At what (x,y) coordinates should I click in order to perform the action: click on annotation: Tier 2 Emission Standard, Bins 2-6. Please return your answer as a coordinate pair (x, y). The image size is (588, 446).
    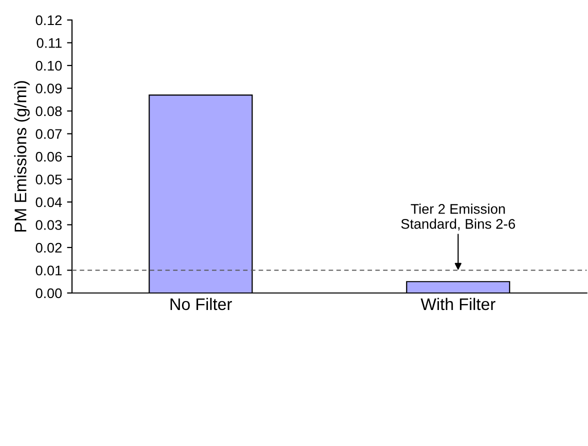
    Looking at the image, I should click on (458, 217).